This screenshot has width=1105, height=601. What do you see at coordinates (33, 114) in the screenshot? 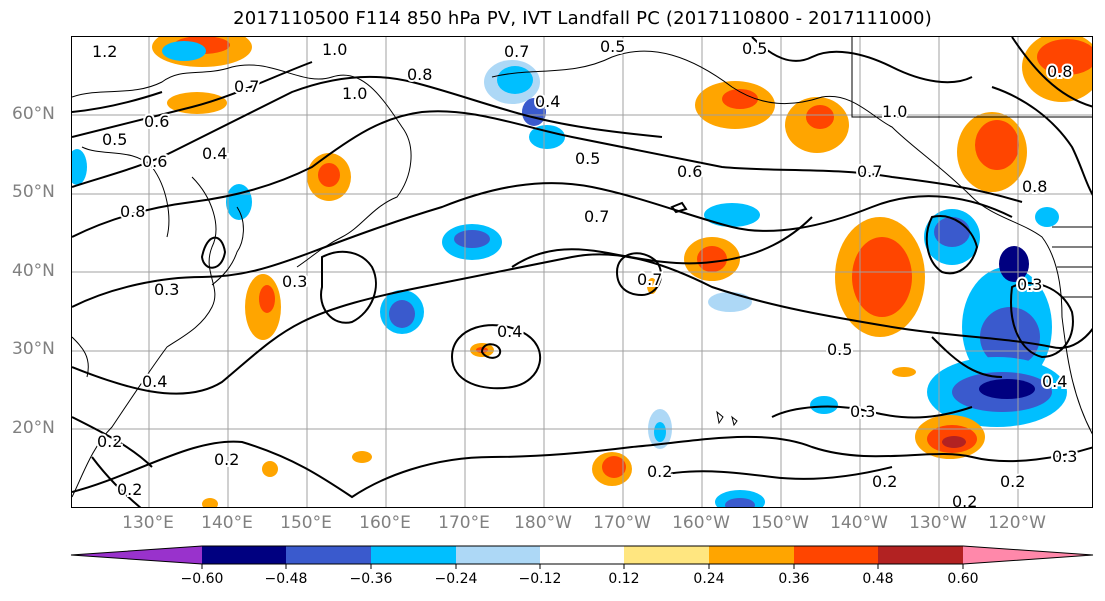
I see `lat-label-60n: 60°N` at bounding box center [33, 114].